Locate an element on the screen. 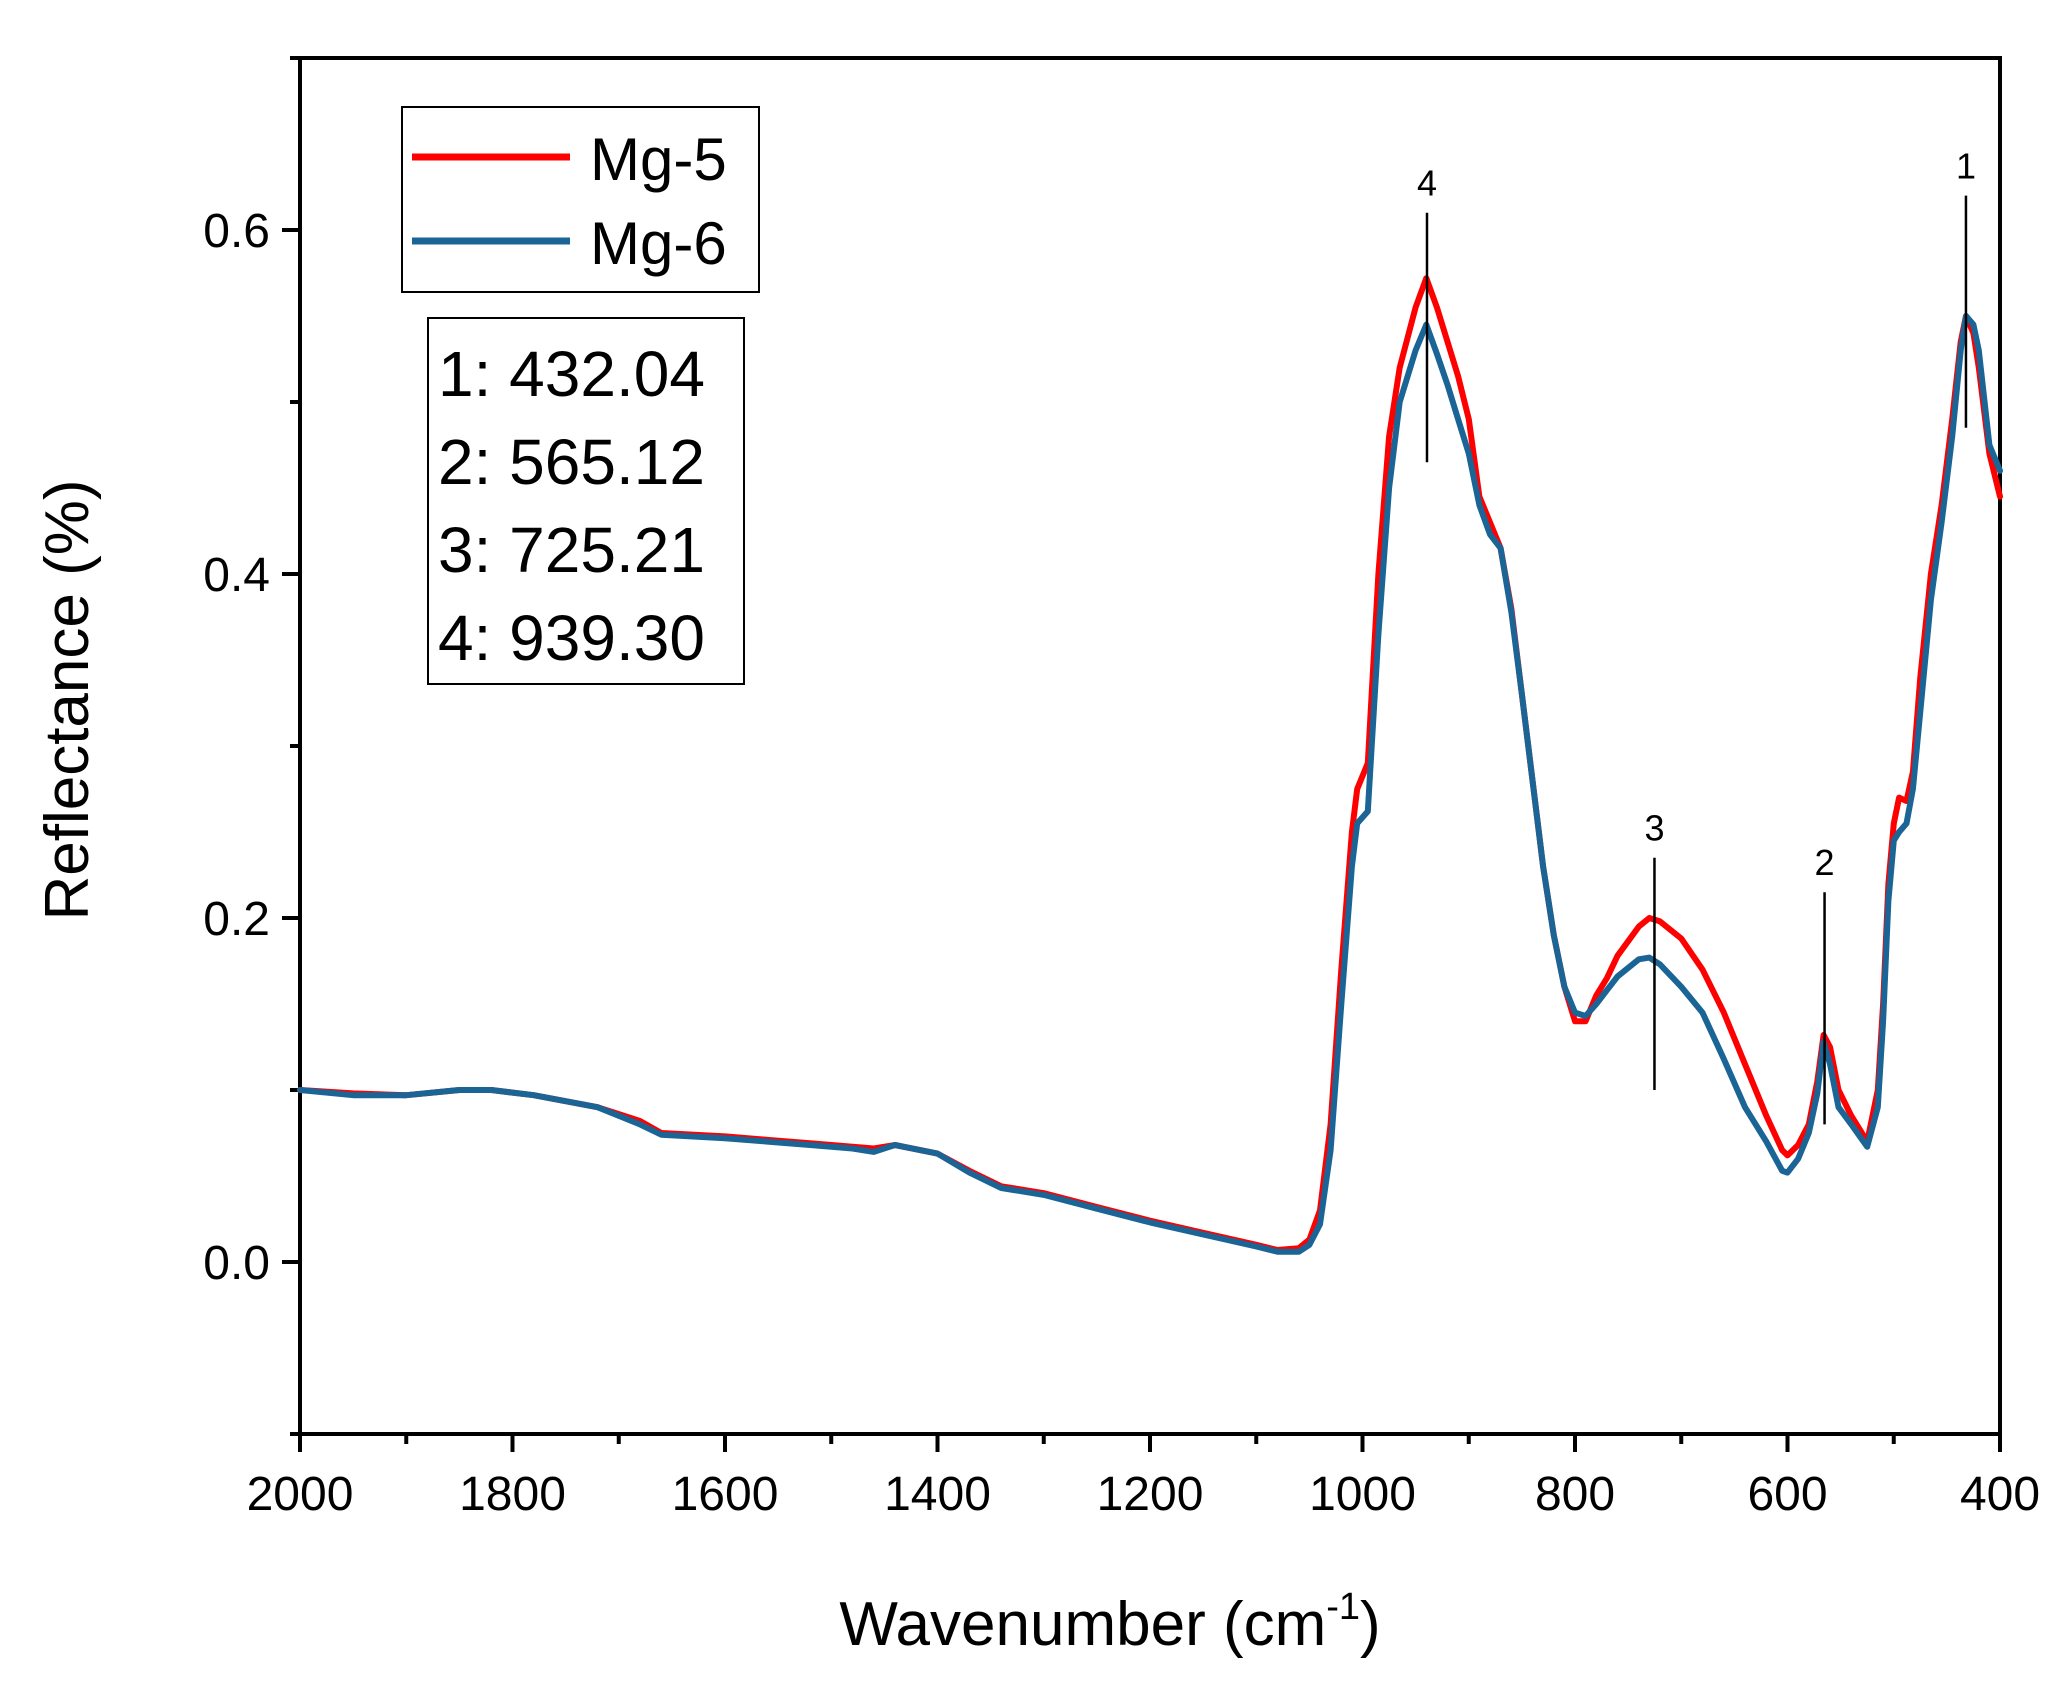  x-axis-title-close: ) is located at coordinates (1370, 1624).